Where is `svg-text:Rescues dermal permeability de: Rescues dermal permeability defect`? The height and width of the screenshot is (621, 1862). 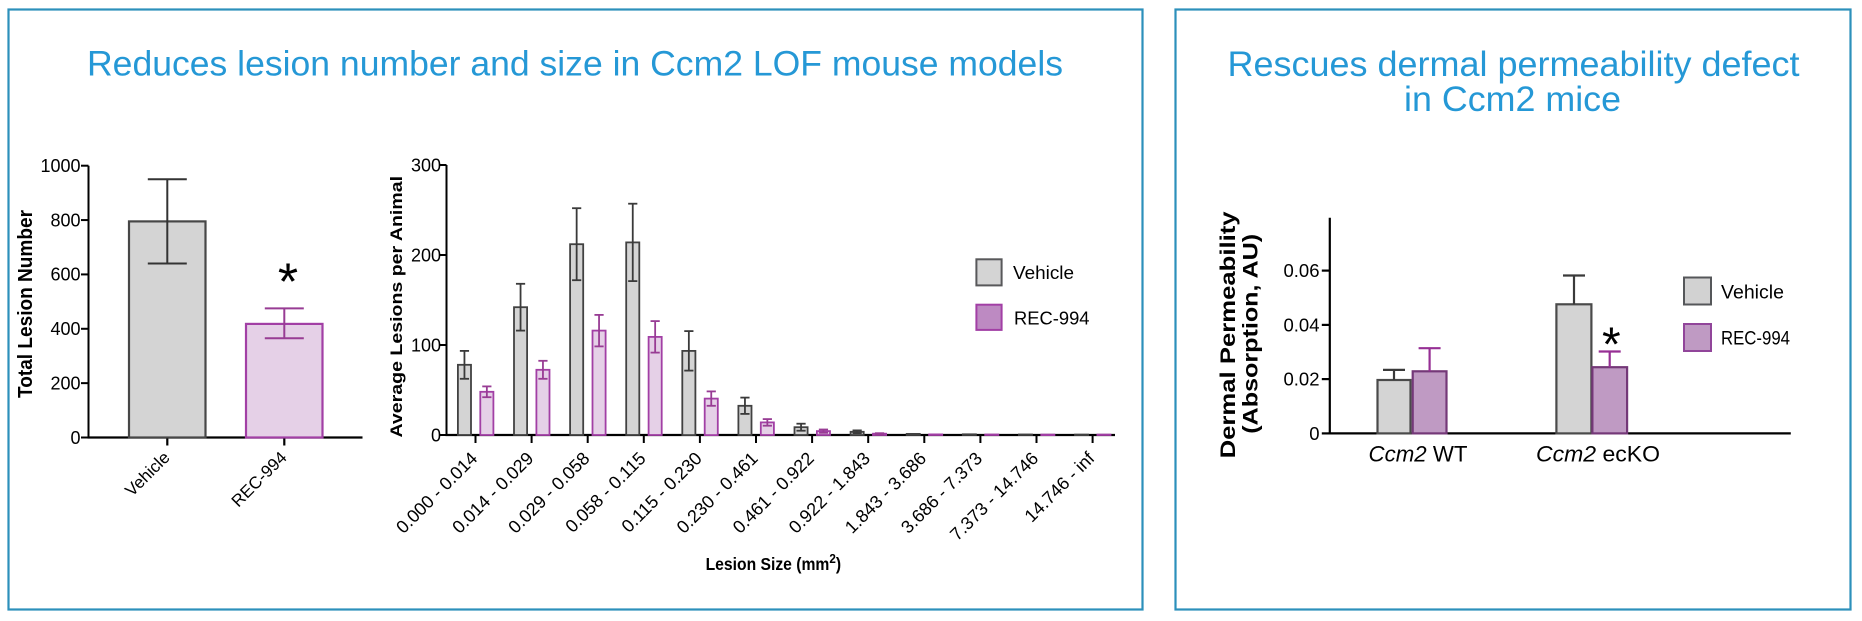 svg-text:Rescues dermal permeability de: Rescues dermal permeability defect is located at coordinates (1514, 64).